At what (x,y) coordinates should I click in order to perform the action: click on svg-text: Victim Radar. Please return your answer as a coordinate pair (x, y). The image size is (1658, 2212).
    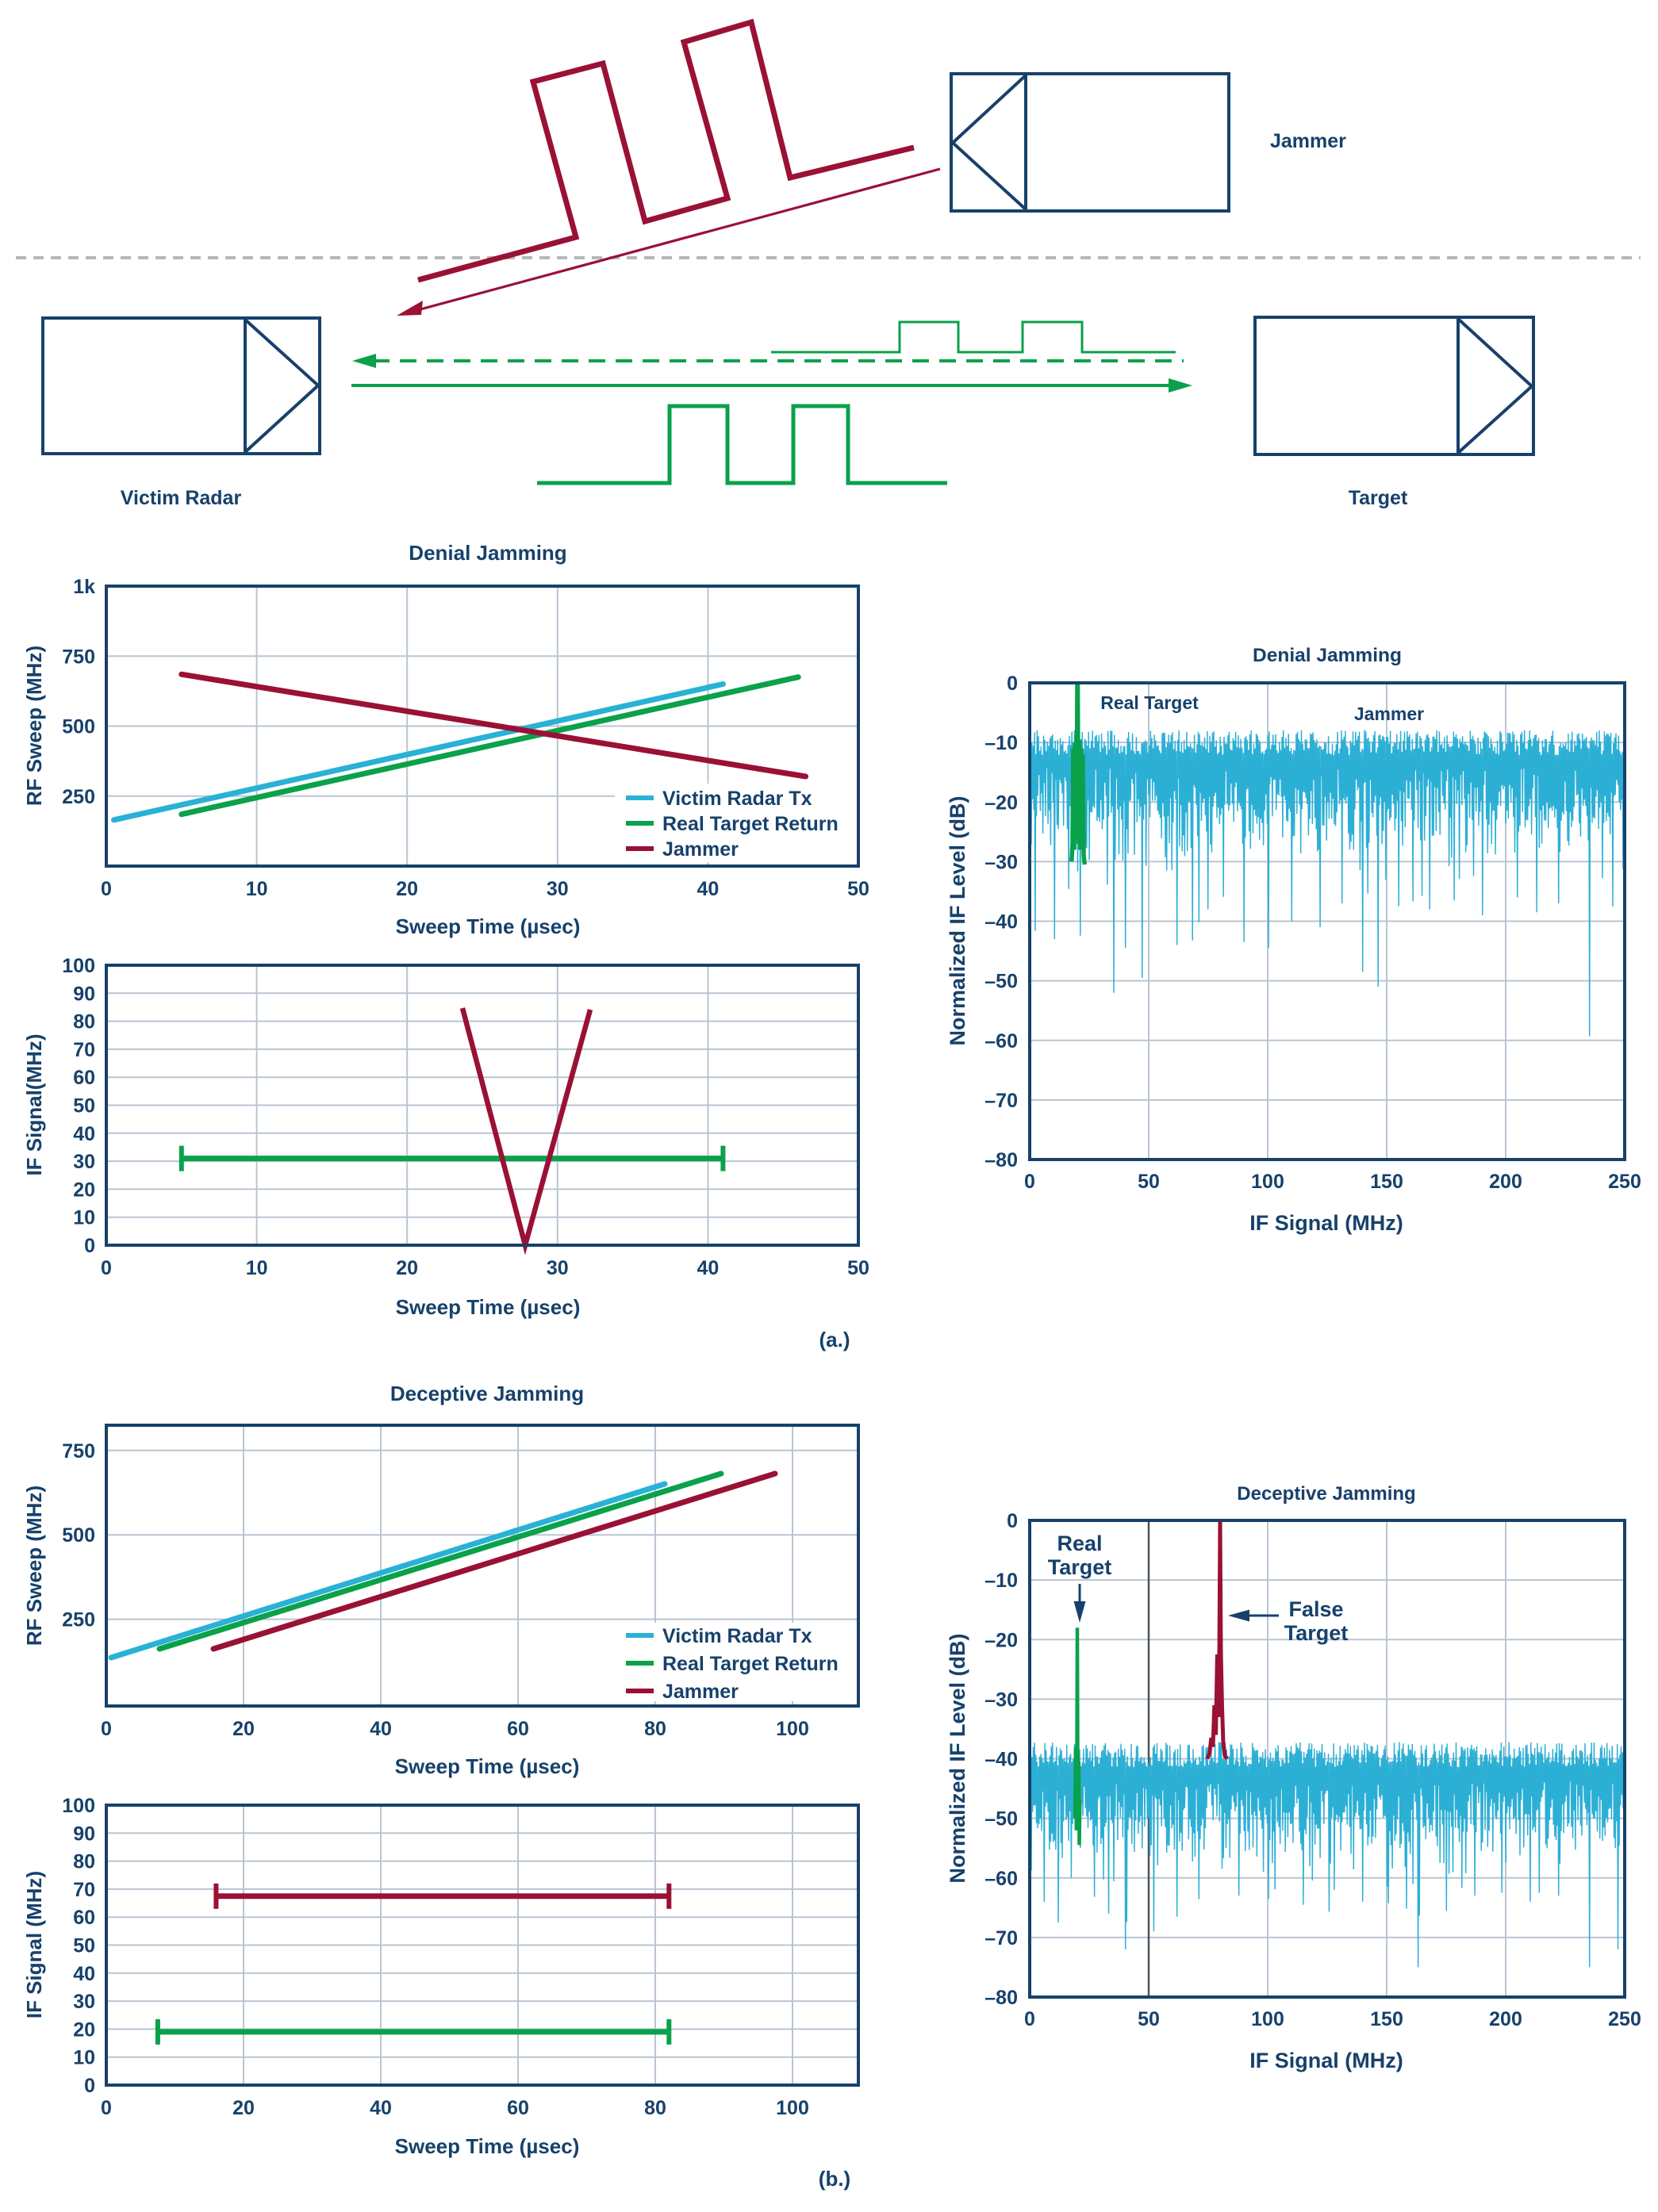
    Looking at the image, I should click on (181, 498).